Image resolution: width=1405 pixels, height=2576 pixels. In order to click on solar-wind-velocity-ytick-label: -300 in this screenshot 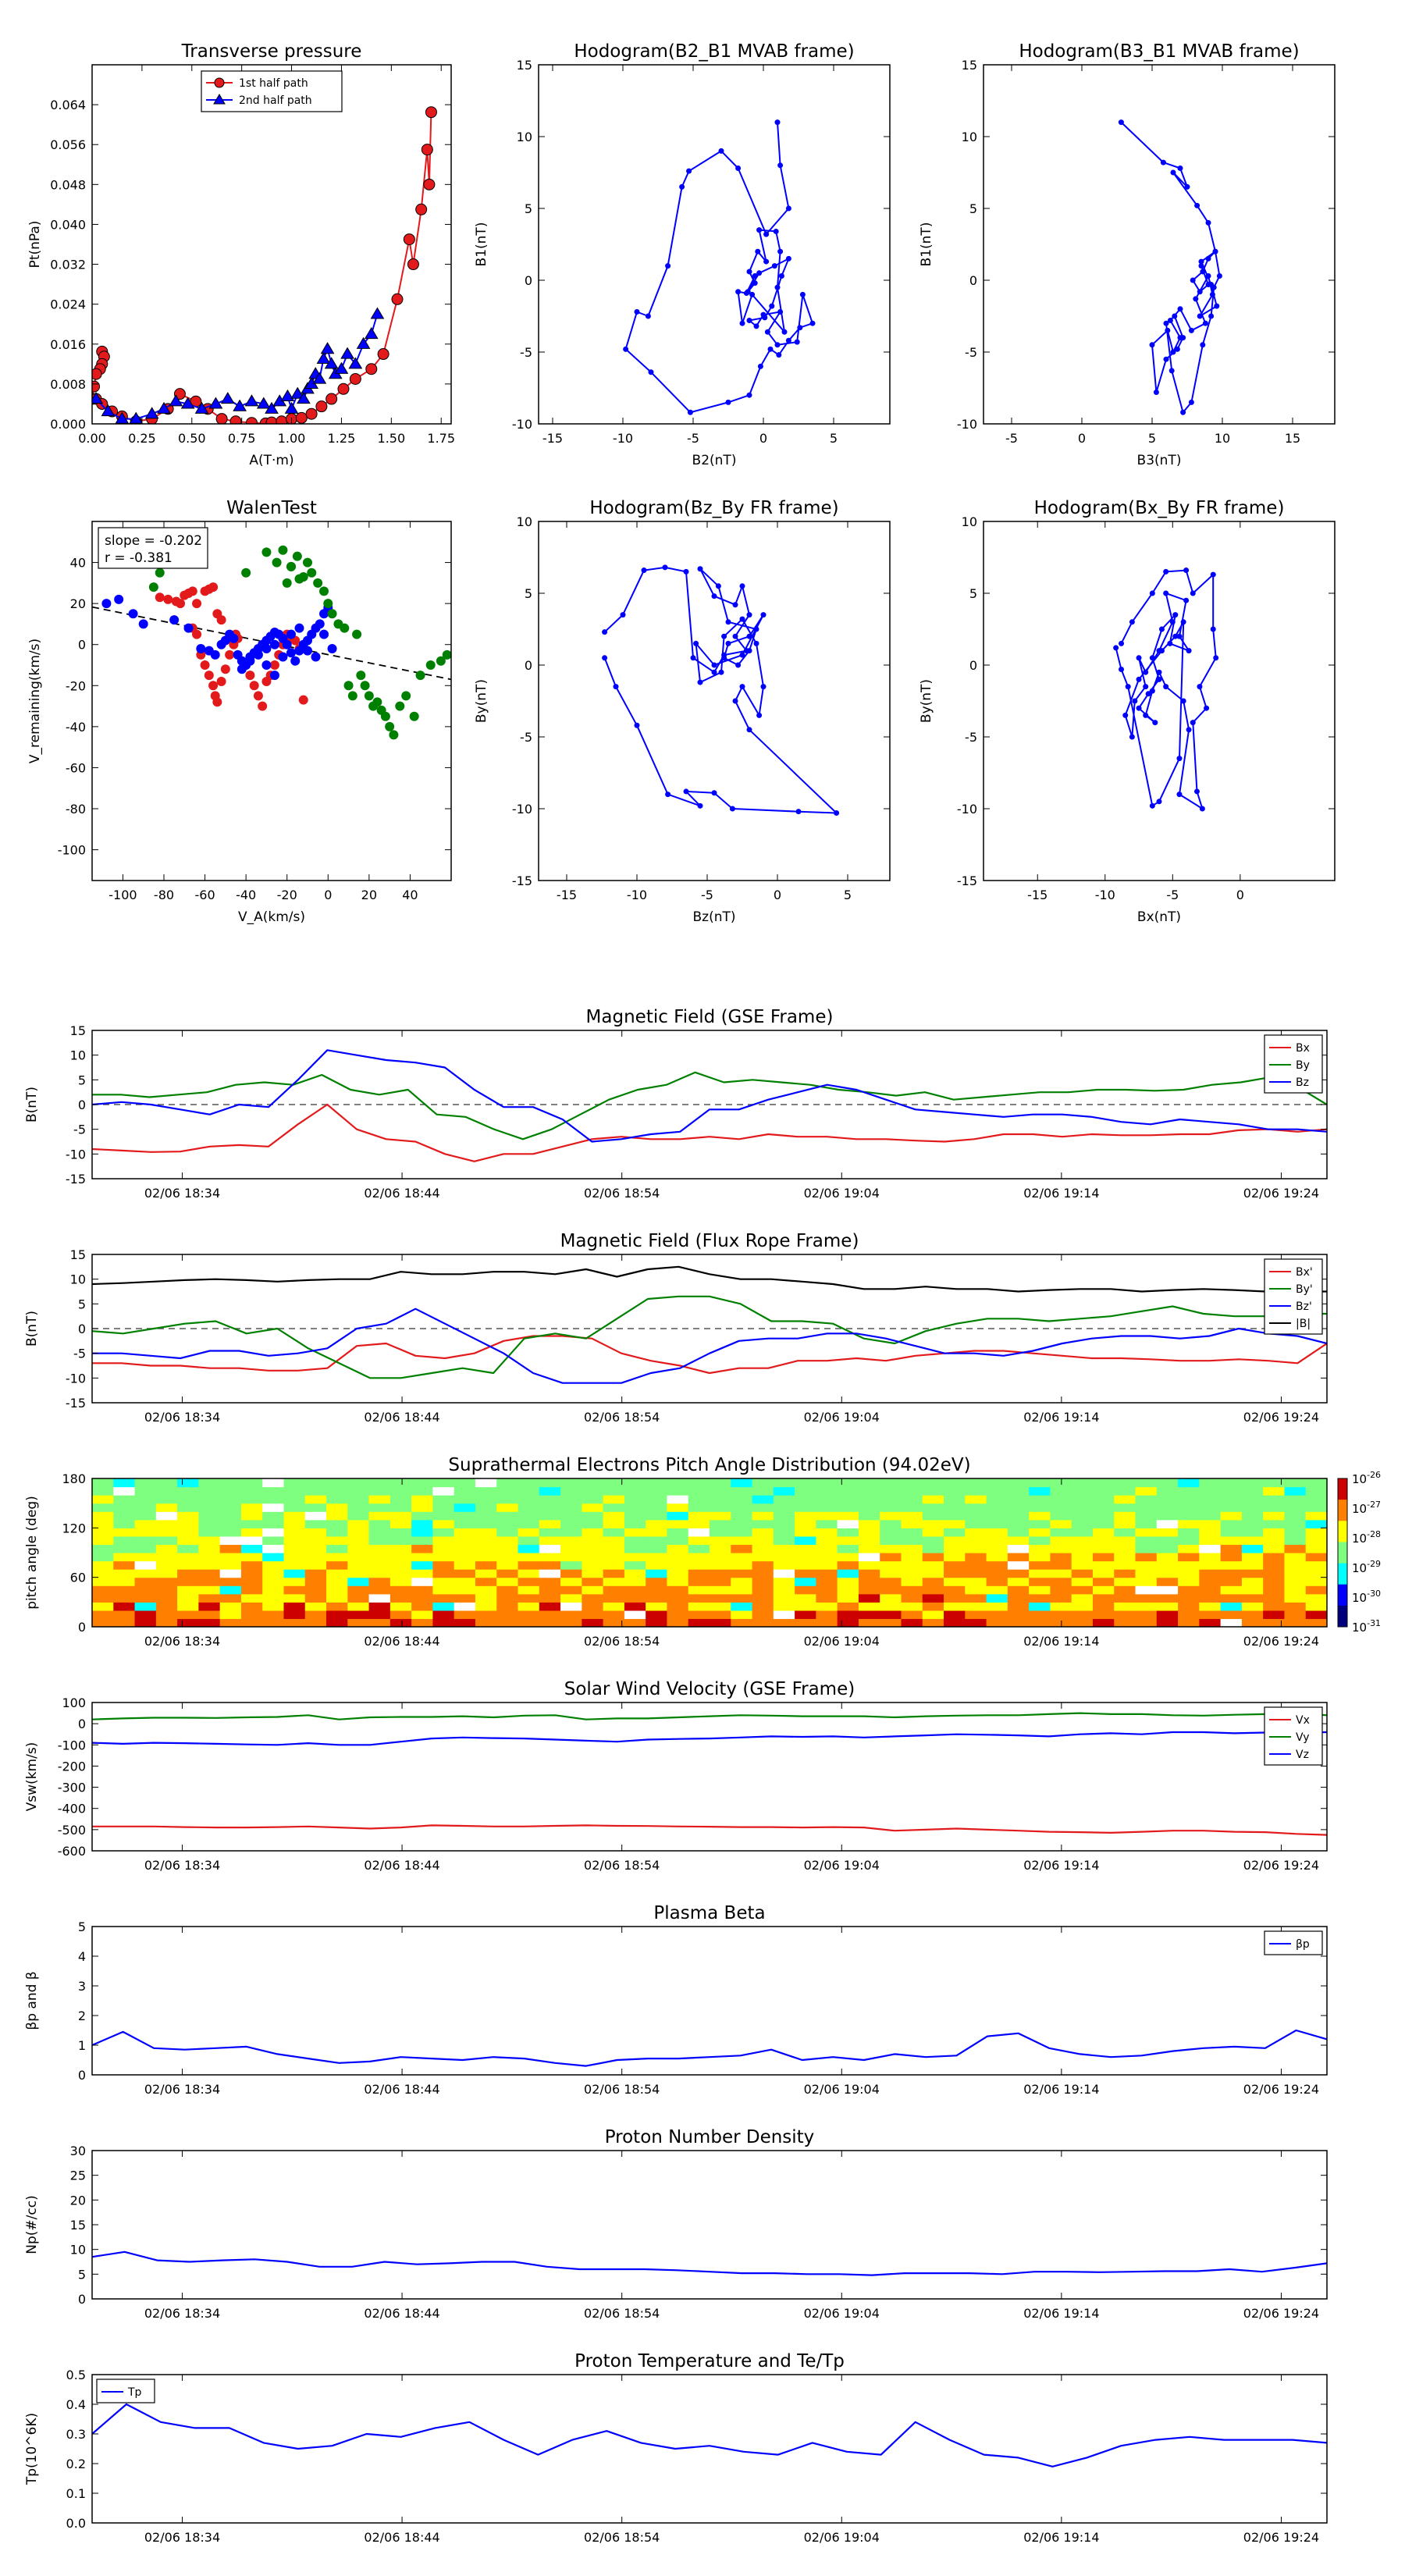, I will do `click(72, 1788)`.